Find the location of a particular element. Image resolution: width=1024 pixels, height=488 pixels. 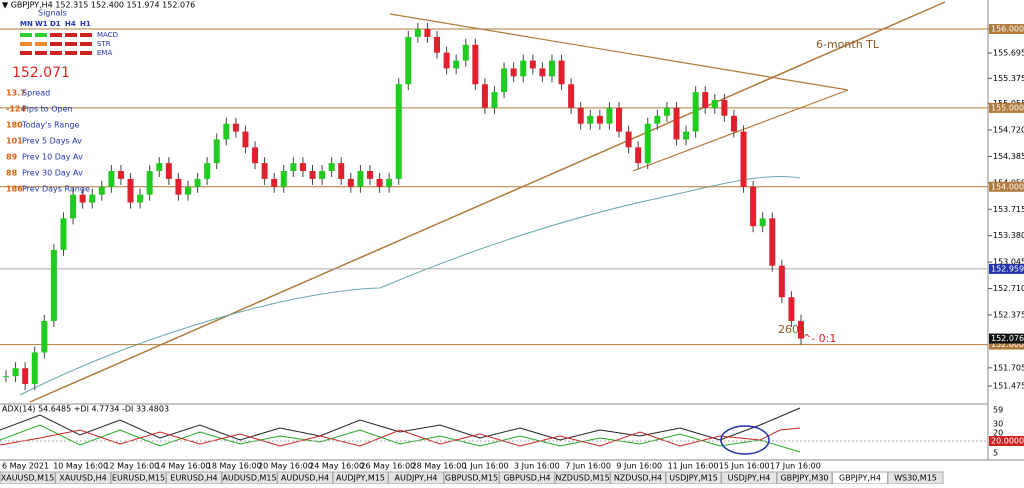

tab-label: XAUUSD,M15 is located at coordinates (28, 478).